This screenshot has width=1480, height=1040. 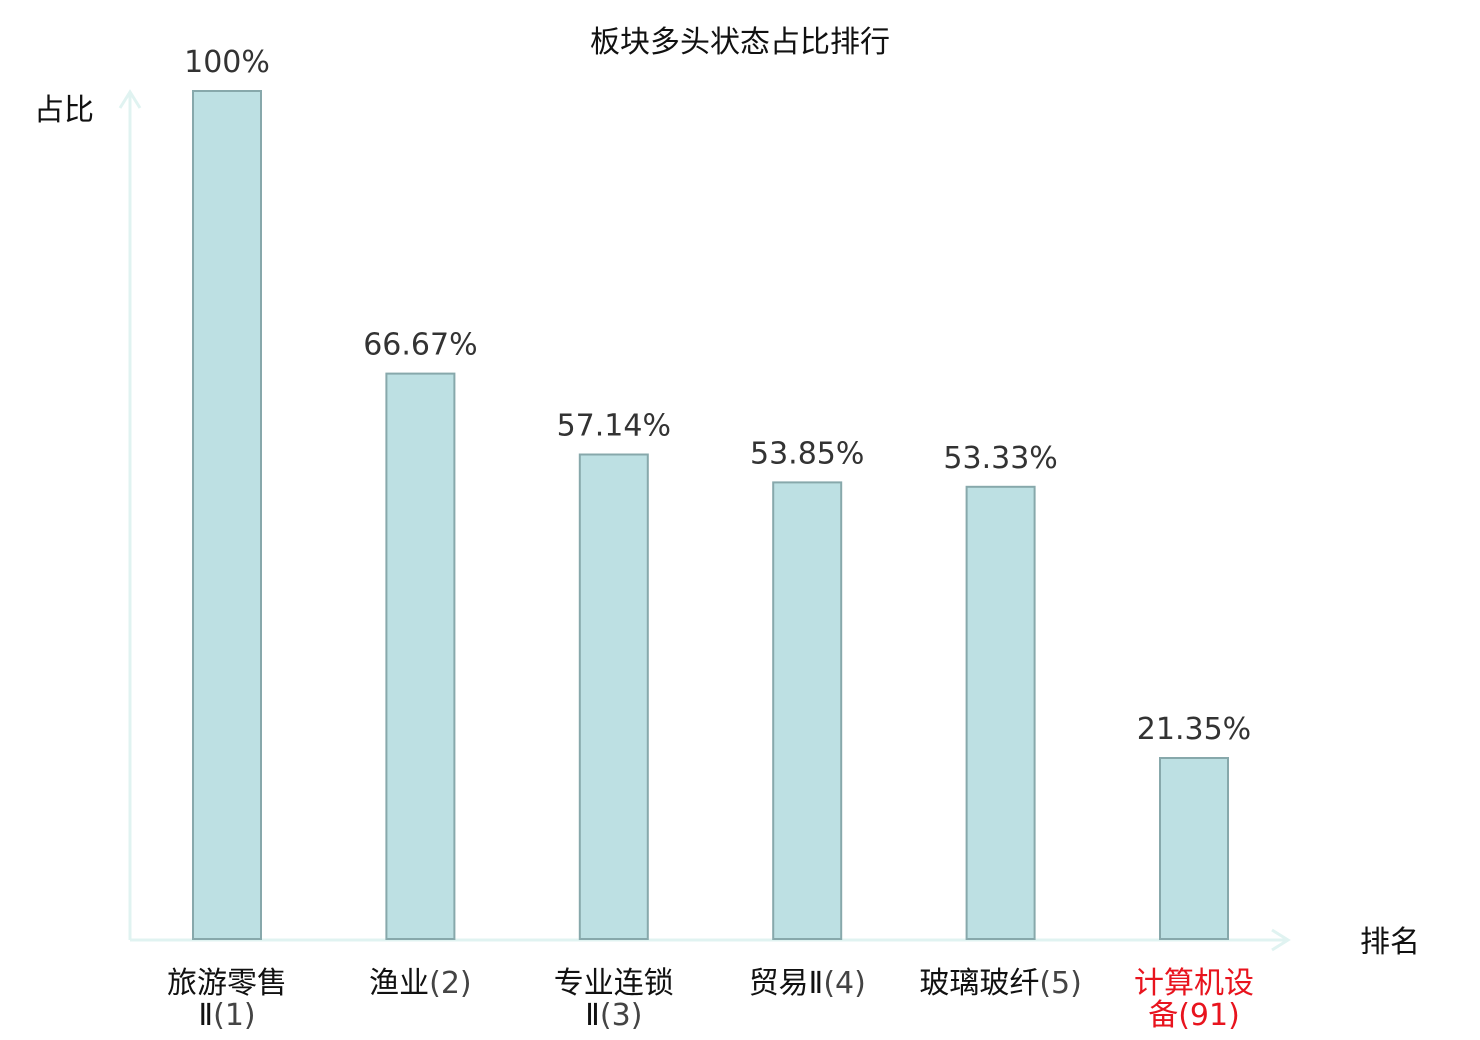 I want to click on bar-value-label: 53.33%, so click(x=1000, y=458).